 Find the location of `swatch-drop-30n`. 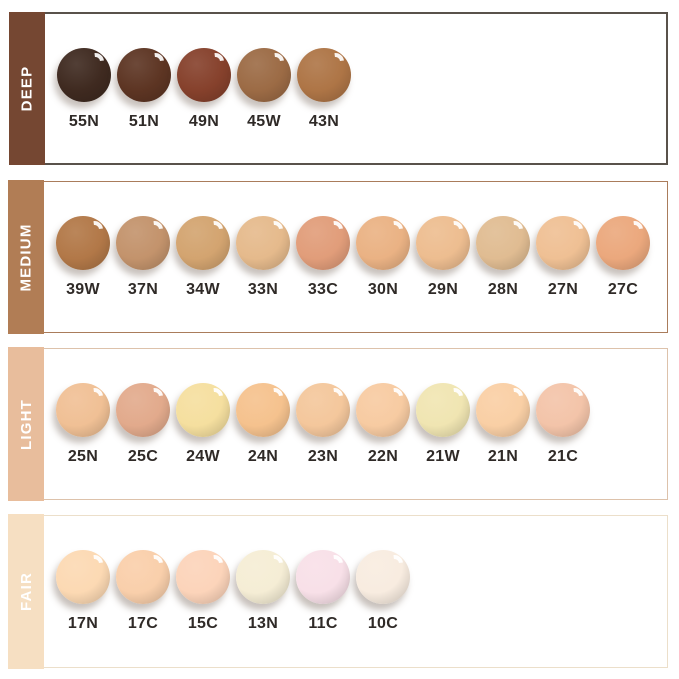

swatch-drop-30n is located at coordinates (383, 243).